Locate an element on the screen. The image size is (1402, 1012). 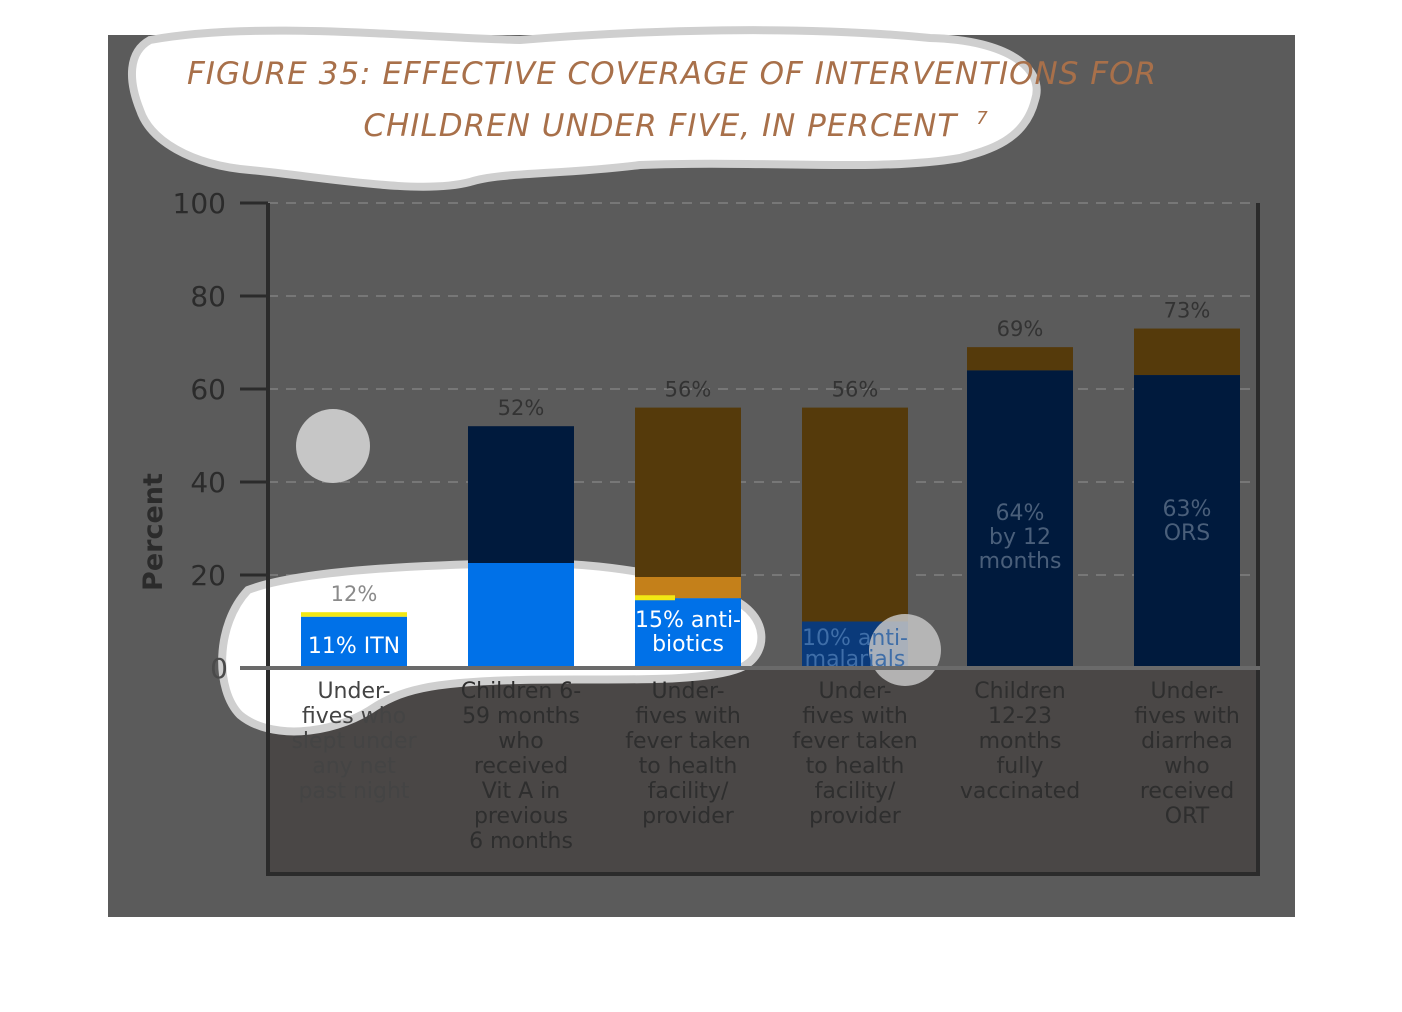
x-category-label: Children 6- is located at coordinates (521, 691).